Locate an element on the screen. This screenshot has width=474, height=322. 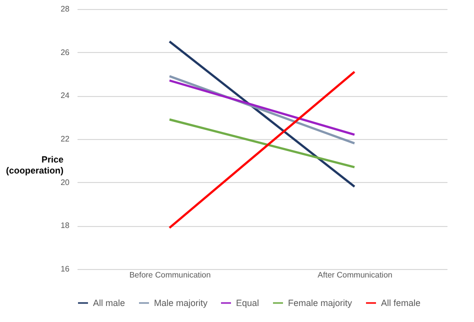
legend-label: All male is located at coordinates (109, 303).